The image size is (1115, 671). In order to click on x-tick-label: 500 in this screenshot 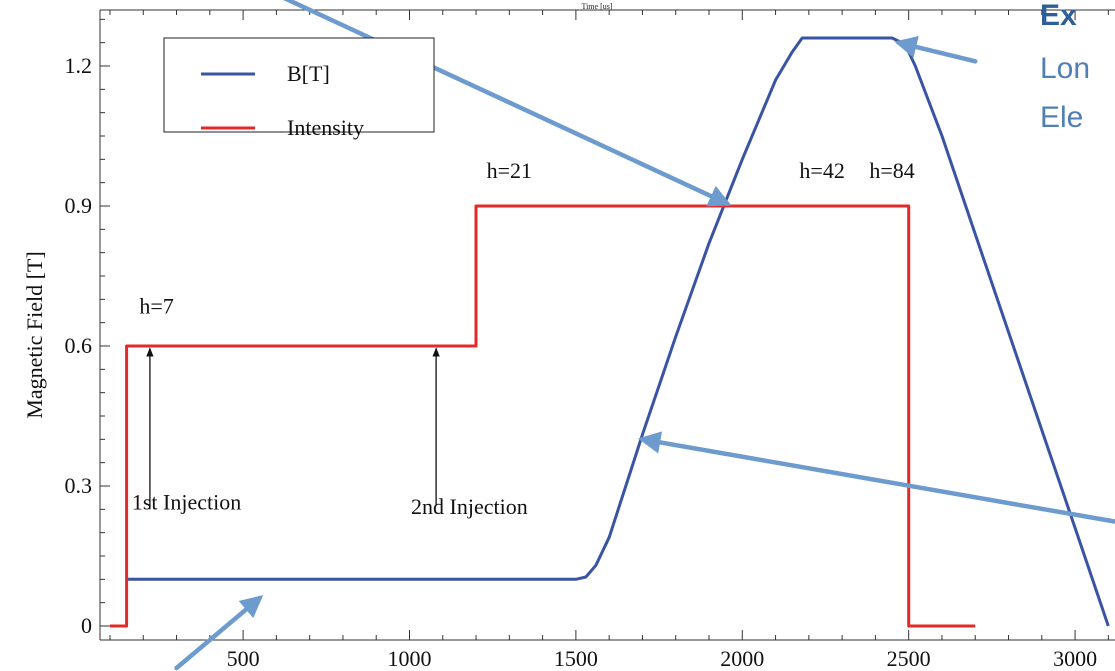, I will do `click(243, 658)`.